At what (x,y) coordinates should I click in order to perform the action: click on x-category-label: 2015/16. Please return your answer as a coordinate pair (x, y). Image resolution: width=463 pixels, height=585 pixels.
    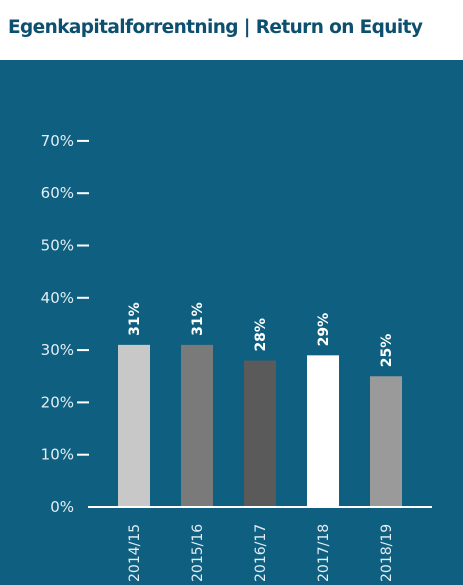
    Looking at the image, I should click on (198, 553).